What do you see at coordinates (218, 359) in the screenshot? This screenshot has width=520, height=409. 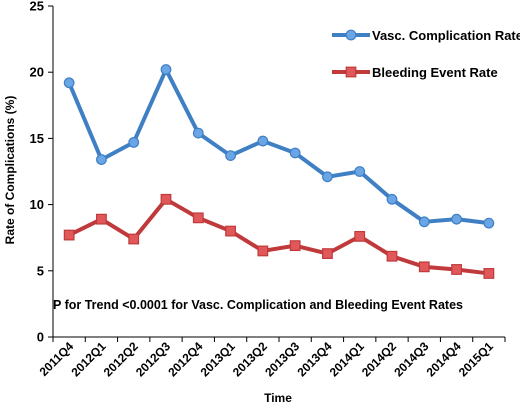 I see `x-tick-label: 2013Q1` at bounding box center [218, 359].